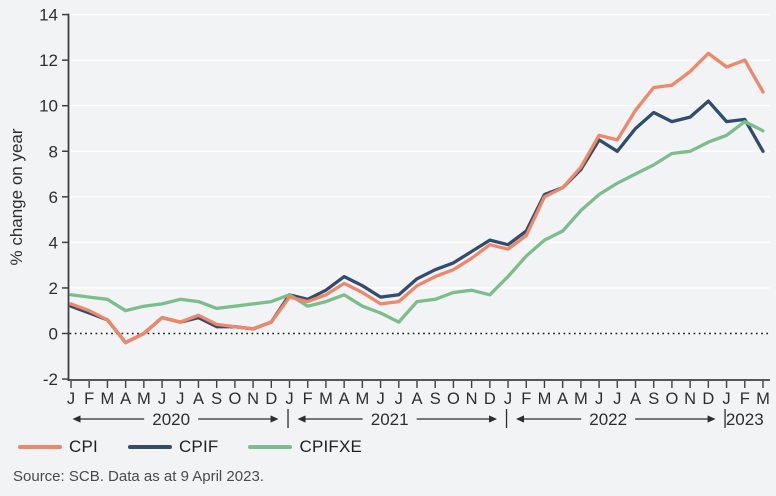 This screenshot has width=776, height=496. I want to click on source-note: Source: SCB. Data as at 9 April 2023., so click(138, 476).